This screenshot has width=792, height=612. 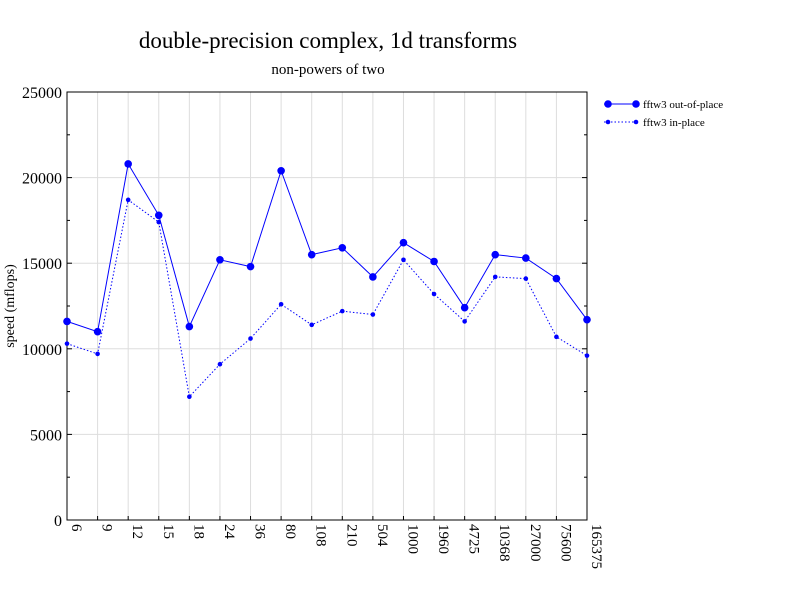 I want to click on y-tick-label: 20000, so click(x=42, y=179).